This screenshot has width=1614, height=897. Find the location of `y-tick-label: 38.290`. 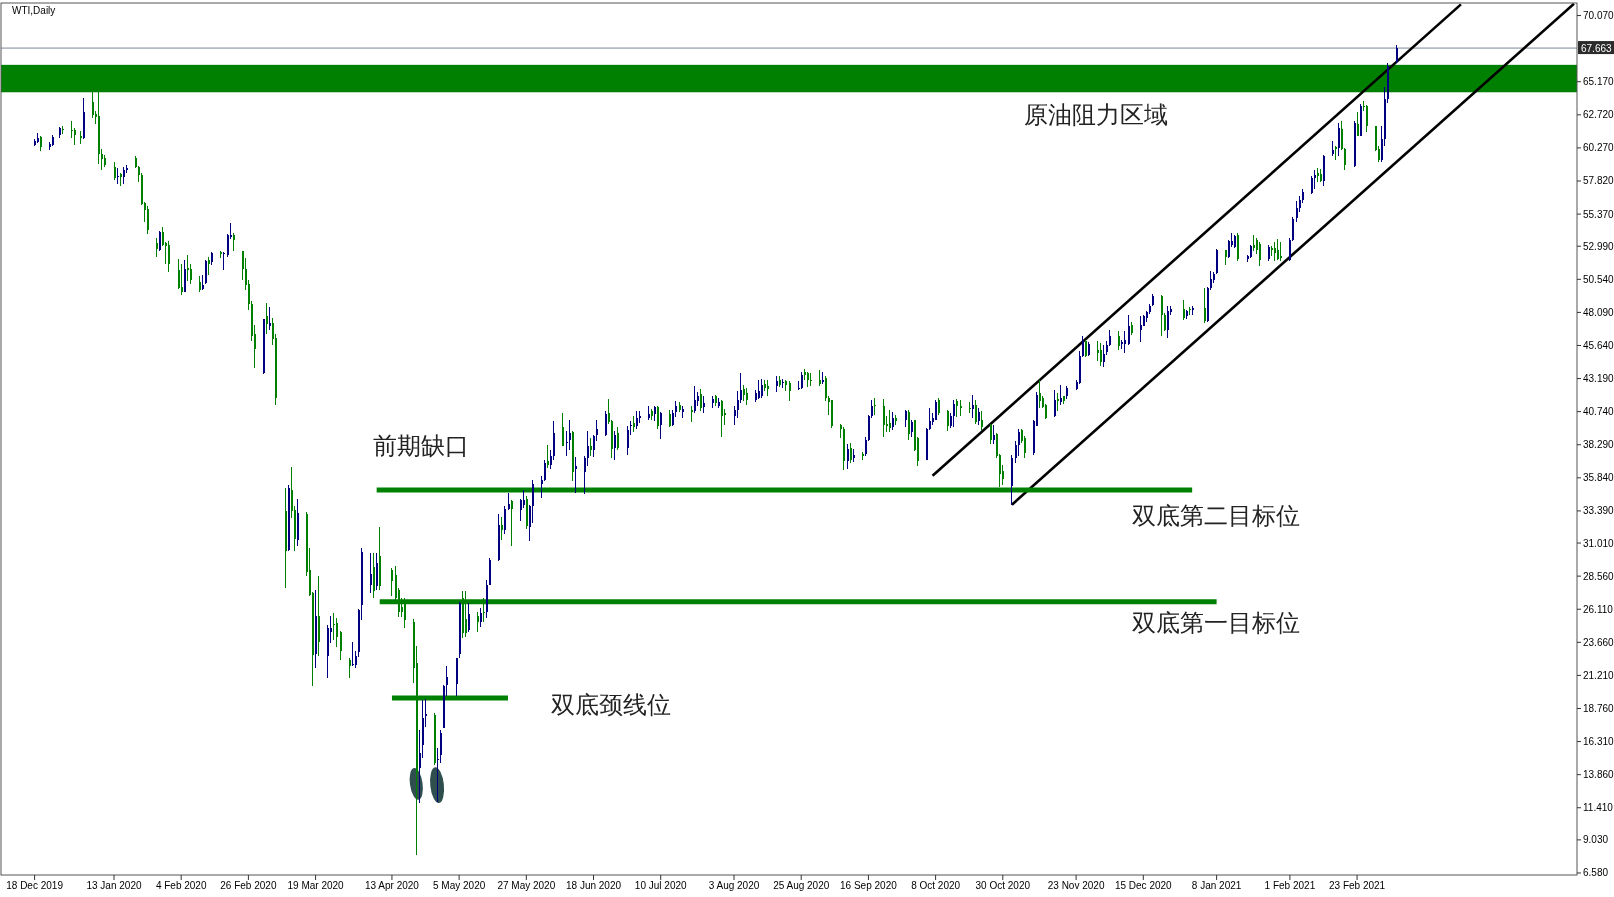

y-tick-label: 38.290 is located at coordinates (1598, 445).